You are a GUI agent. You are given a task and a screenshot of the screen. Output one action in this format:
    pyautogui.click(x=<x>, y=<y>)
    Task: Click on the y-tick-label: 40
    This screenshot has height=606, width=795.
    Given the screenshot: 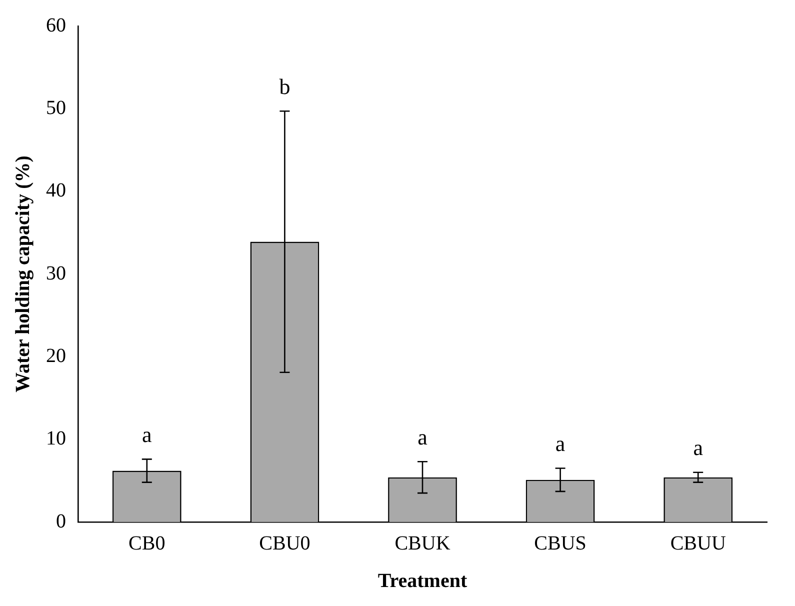 What is the action you would take?
    pyautogui.click(x=56, y=191)
    